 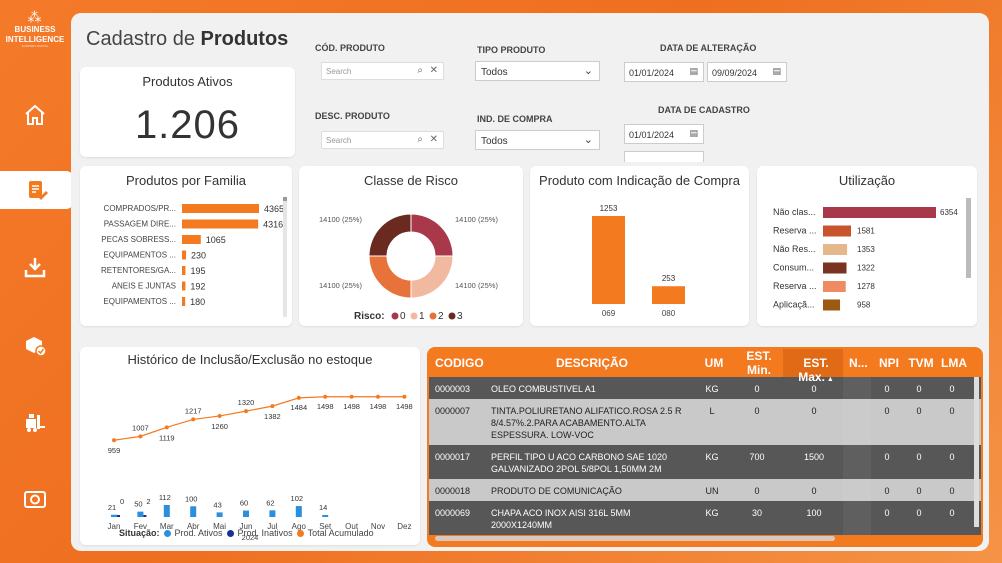 I want to click on column-header: EST. Min., so click(x=759, y=363).